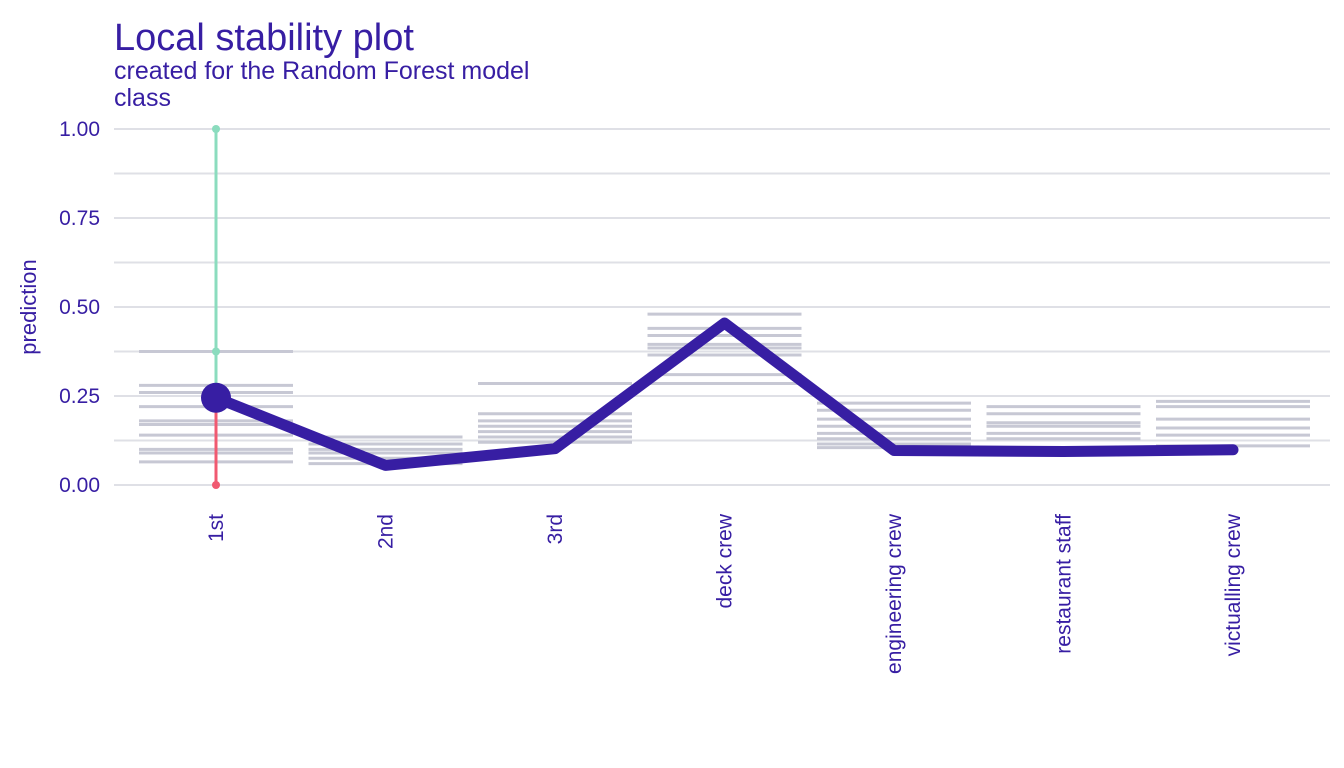 The width and height of the screenshot is (1344, 768). Describe the element at coordinates (1064, 584) in the screenshot. I see `x-tick-label: restaurant staff` at that location.